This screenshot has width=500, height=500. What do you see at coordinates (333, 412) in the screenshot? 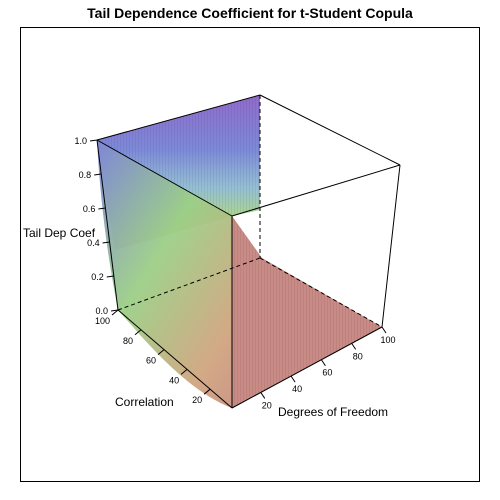
I see `y-axis-label: Degrees of Freedom` at bounding box center [333, 412].